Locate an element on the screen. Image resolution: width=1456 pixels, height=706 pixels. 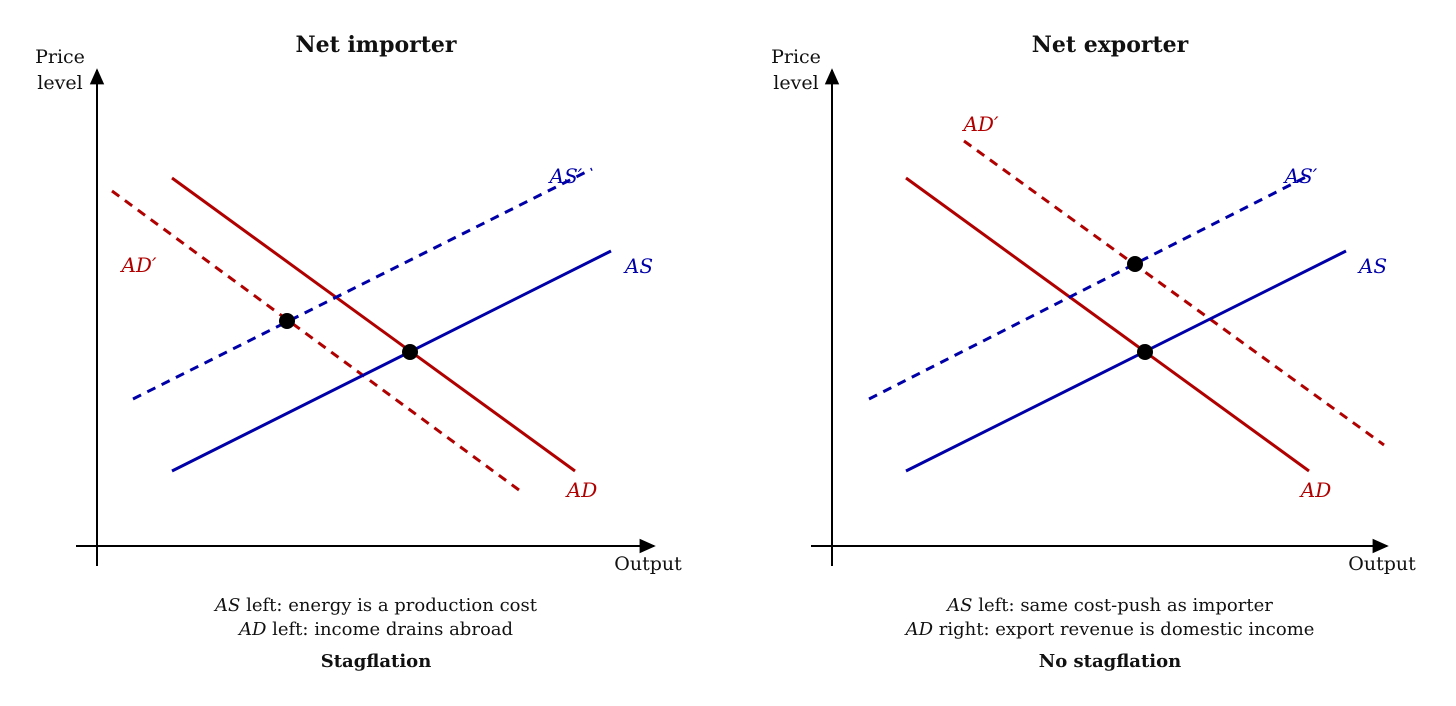
caption-text: left: same cost-push as importer is located at coordinates (1123, 605).